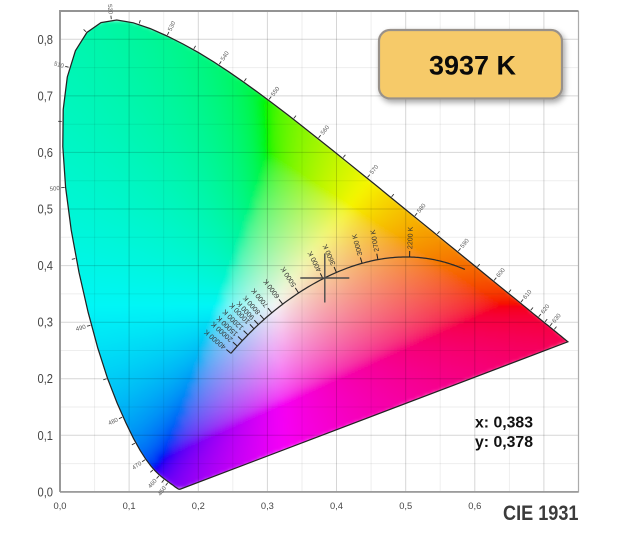  What do you see at coordinates (276, 92) in the screenshot?
I see `svg-text: 550` at bounding box center [276, 92].